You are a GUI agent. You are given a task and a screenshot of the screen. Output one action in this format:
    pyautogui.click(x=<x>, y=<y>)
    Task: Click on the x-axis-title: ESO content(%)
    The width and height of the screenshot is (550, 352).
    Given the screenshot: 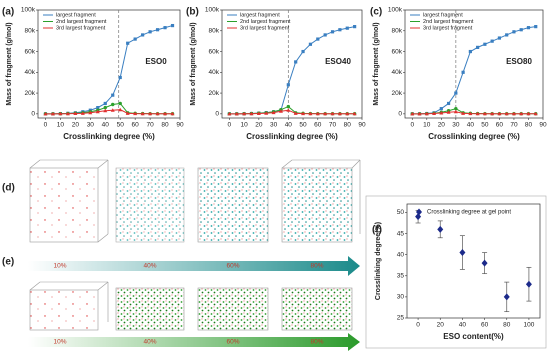 What is the action you would take?
    pyautogui.click(x=473, y=336)
    